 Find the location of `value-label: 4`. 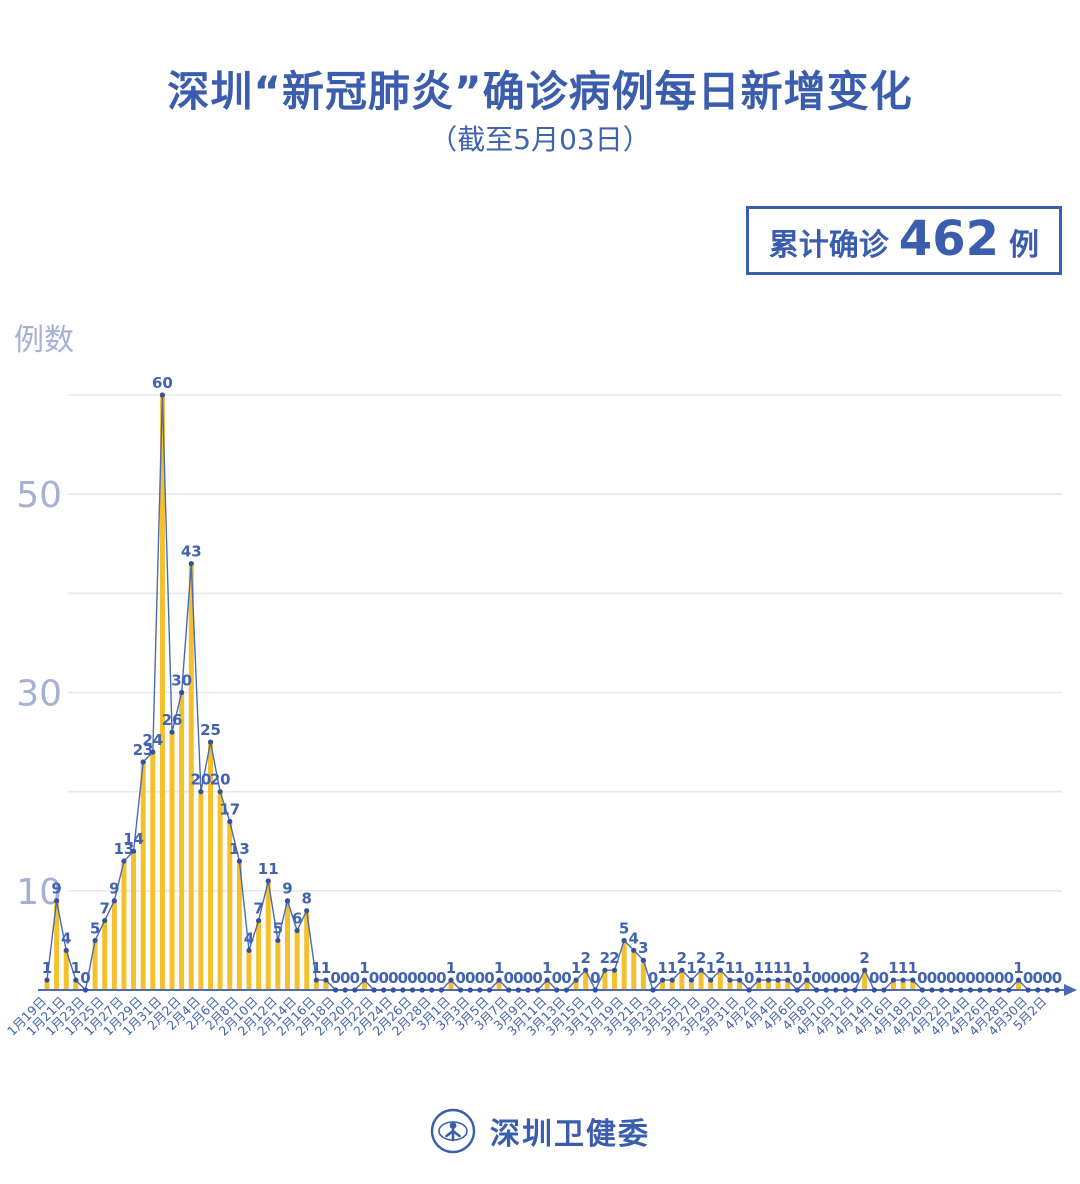

value-label: 4 is located at coordinates (634, 938).